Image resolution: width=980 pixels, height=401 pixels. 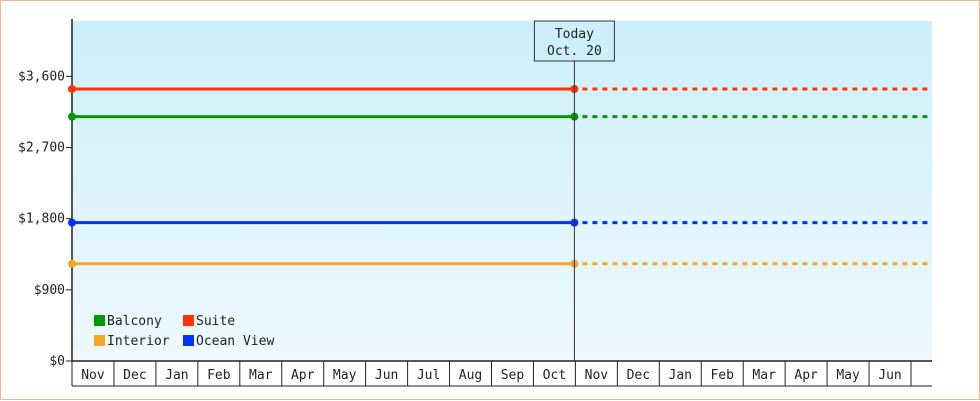 I want to click on today-label: Today, so click(x=574, y=34).